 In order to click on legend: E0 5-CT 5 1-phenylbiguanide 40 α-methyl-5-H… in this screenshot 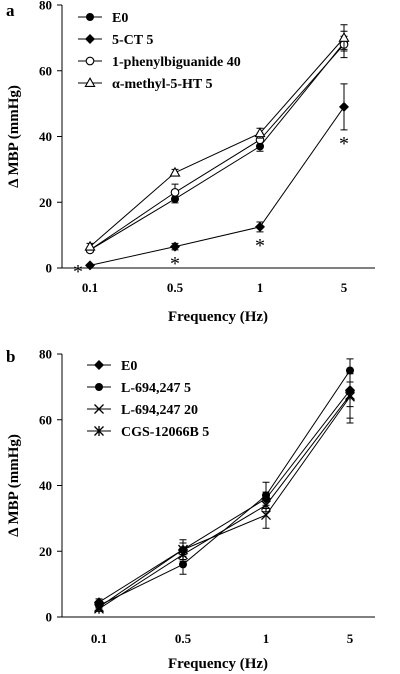, I will do `click(159, 51)`.